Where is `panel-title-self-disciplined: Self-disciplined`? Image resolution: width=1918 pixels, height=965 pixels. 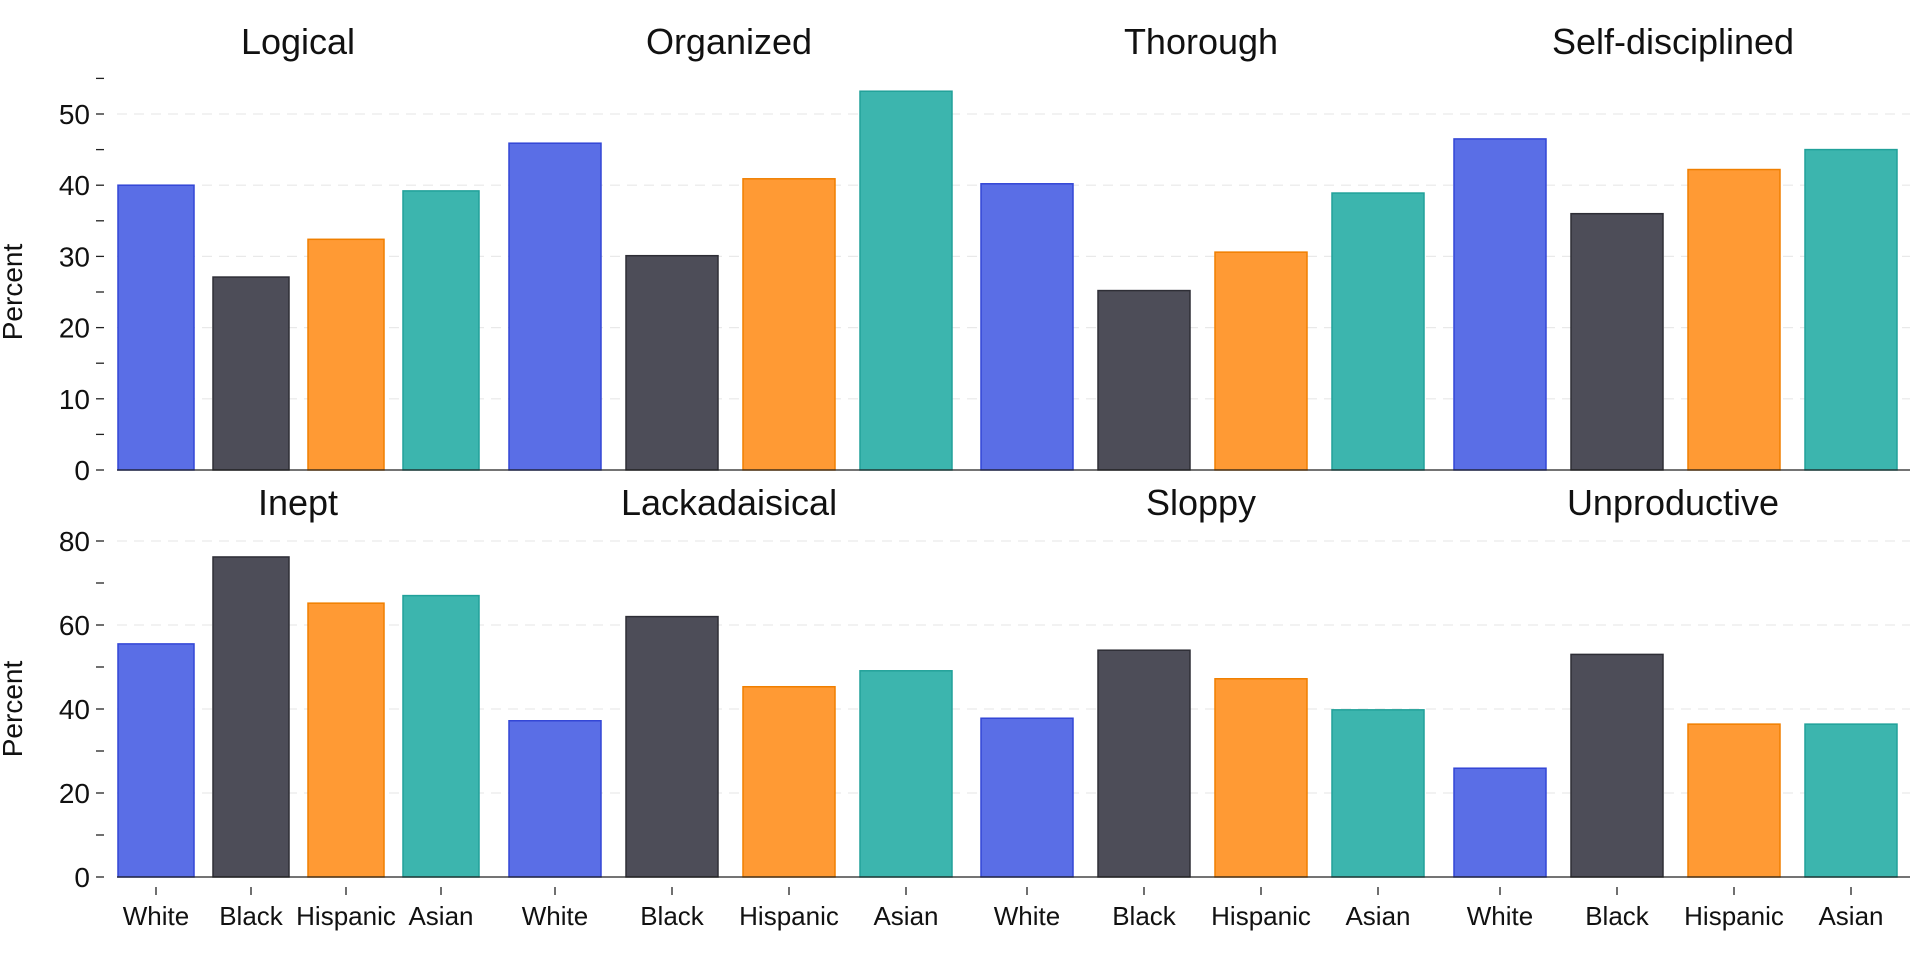
panel-title-self-disciplined: Self-disciplined is located at coordinates (1673, 41).